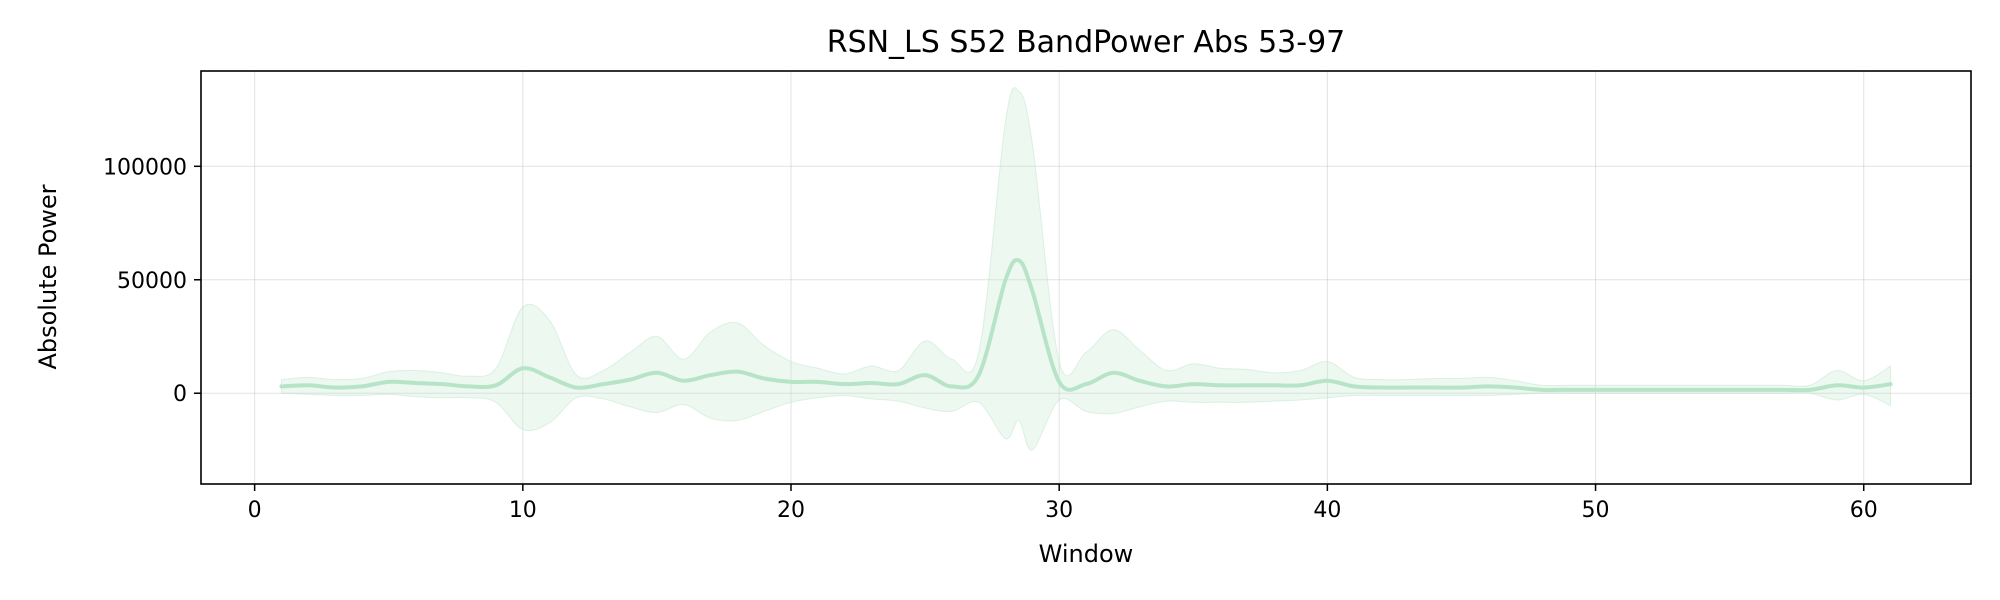  I want to click on chart-title: RSN_LS S52 BandPower Abs 53-97, so click(1086, 42).